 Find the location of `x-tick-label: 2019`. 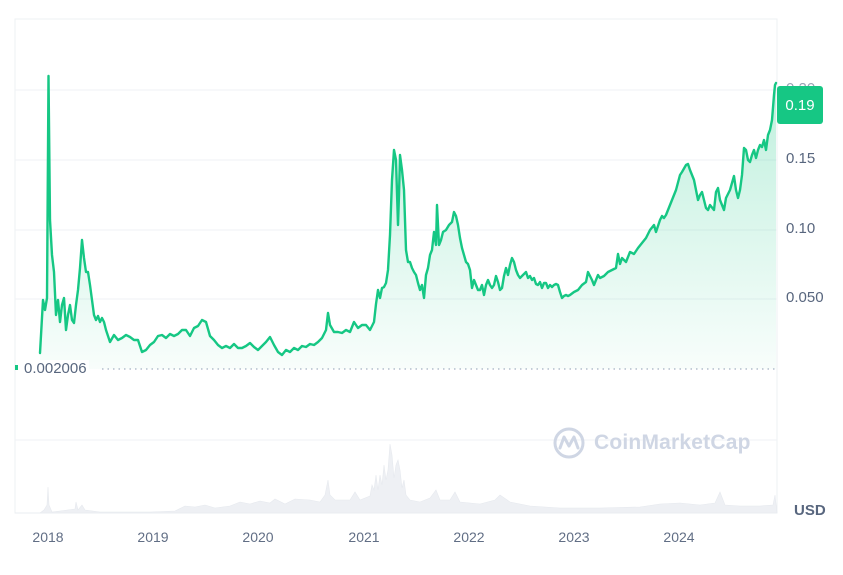

x-tick-label: 2019 is located at coordinates (153, 537).